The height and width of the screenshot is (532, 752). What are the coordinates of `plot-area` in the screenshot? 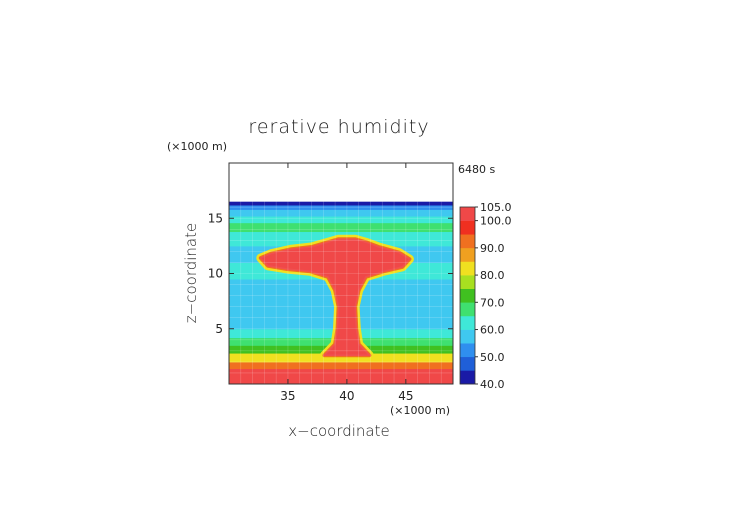 It's located at (341, 273).